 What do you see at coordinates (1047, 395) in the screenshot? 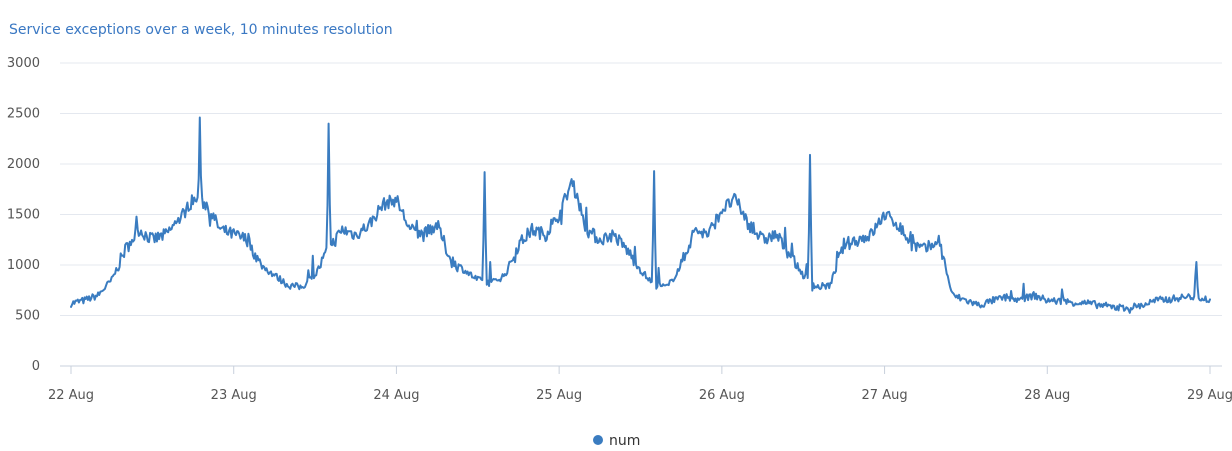
I see `x-tick-label: 28 Aug` at bounding box center [1047, 395].